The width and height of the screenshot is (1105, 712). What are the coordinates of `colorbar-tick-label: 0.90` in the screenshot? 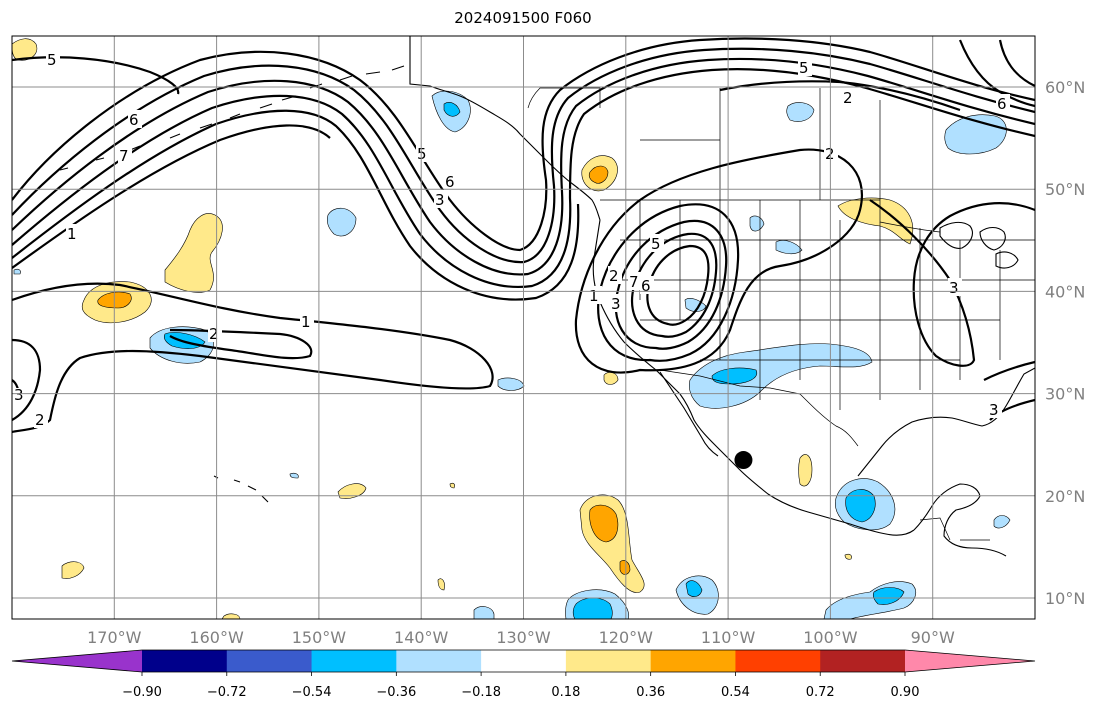 It's located at (905, 692).